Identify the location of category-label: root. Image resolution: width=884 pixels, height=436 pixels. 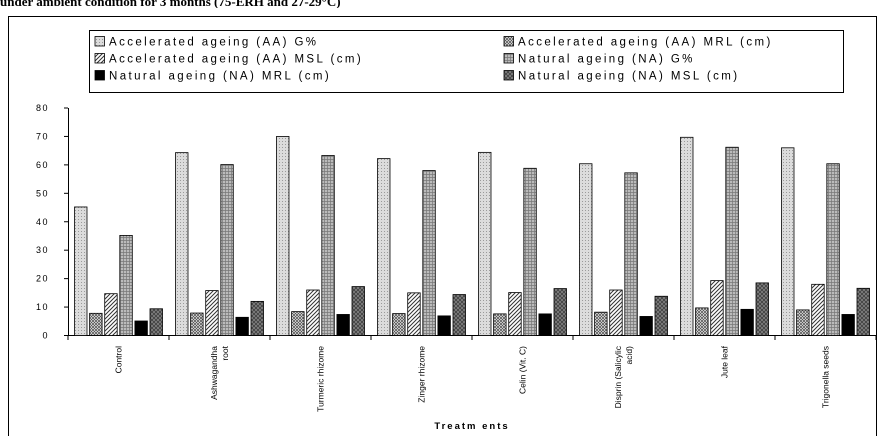
(225, 352).